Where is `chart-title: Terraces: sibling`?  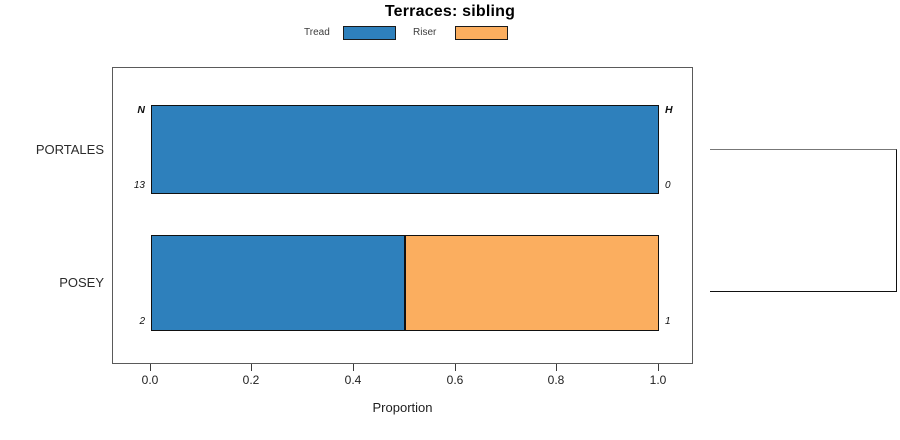 chart-title: Terraces: sibling is located at coordinates (450, 11).